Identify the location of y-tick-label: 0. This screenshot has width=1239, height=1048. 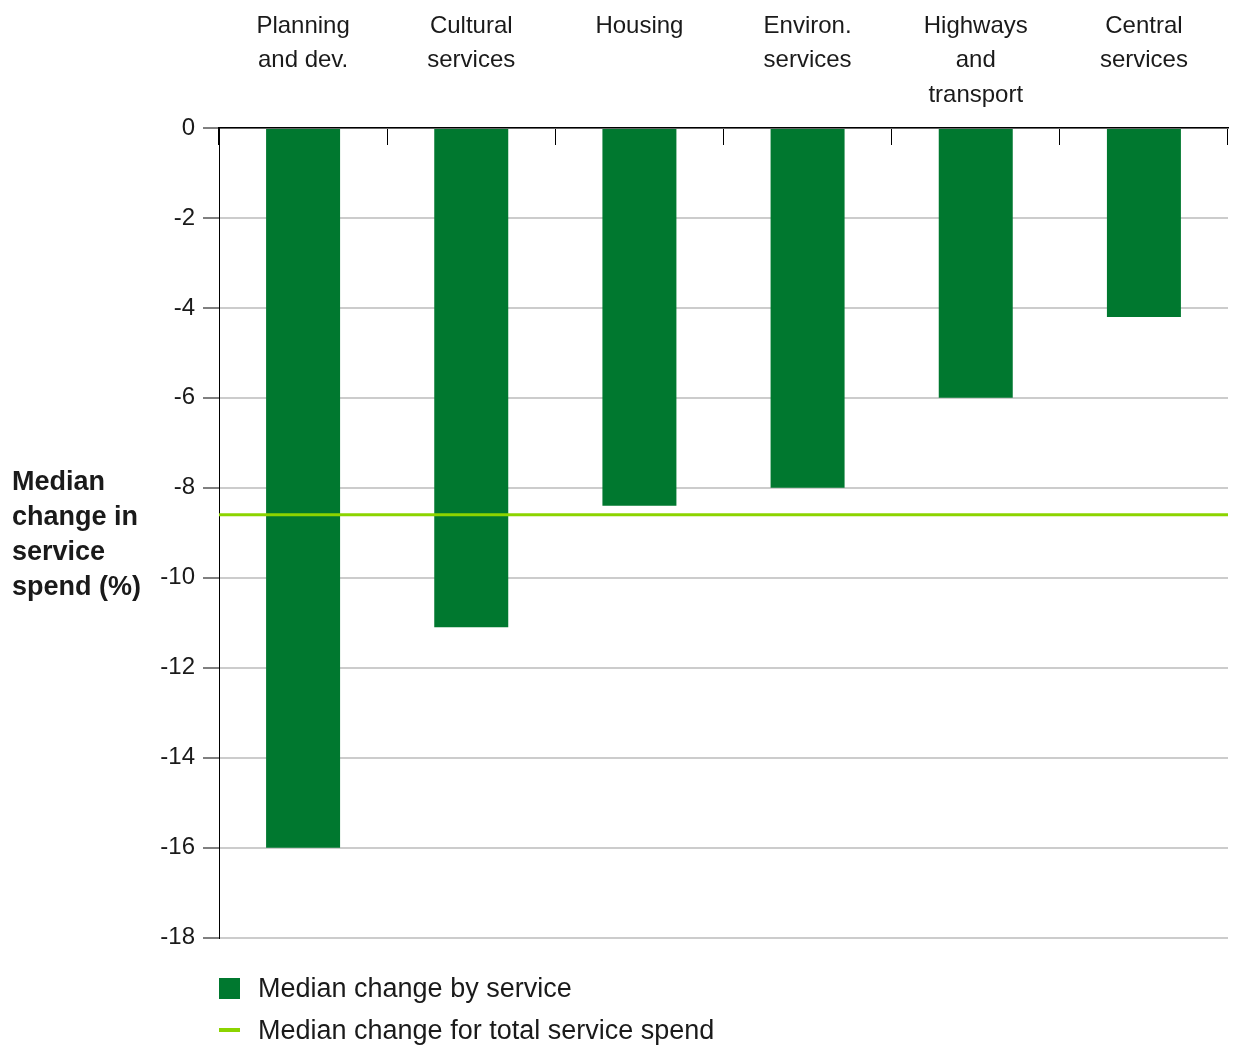
(188, 126).